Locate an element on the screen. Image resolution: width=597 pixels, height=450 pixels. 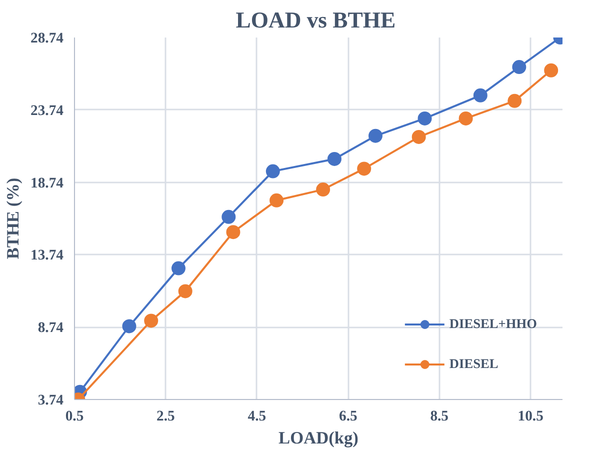
y-tick-label: 8.74 is located at coordinates (51, 328).